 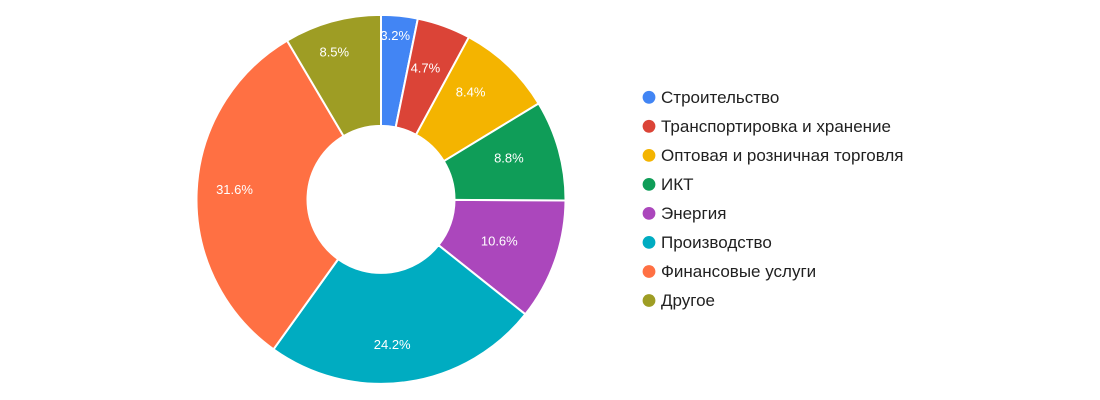 What do you see at coordinates (392, 344) in the screenshot?
I see `svg-text: 24.2%` at bounding box center [392, 344].